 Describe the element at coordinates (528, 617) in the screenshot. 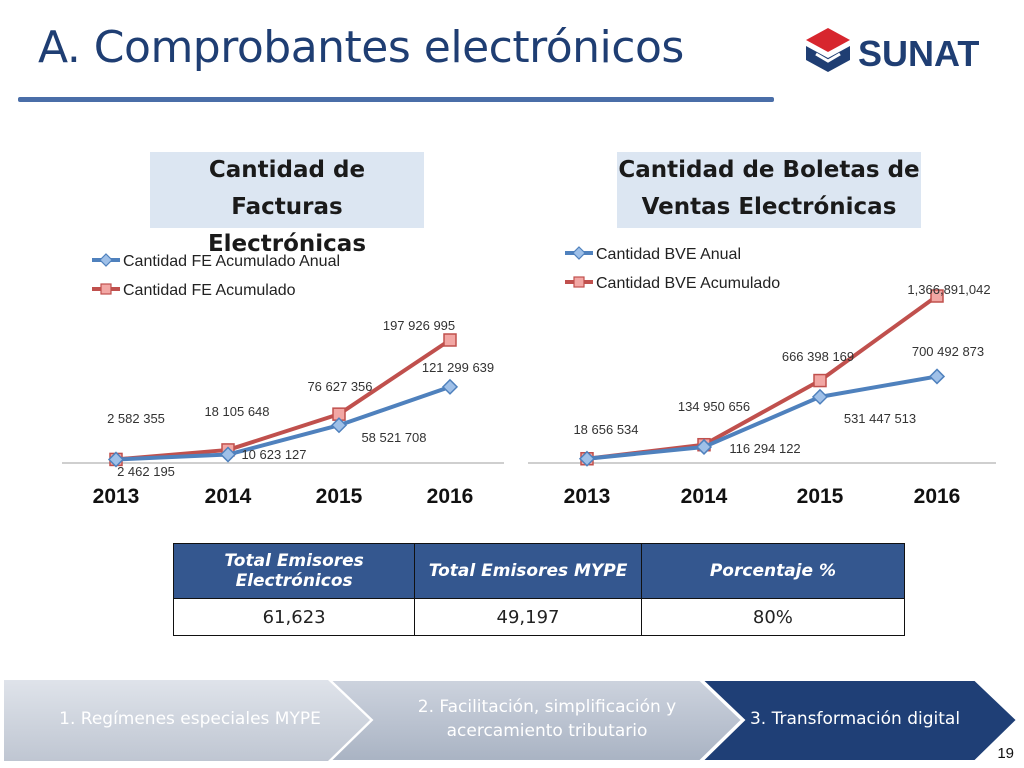

I see `table-cell-mype-emitters: 49,197` at that location.